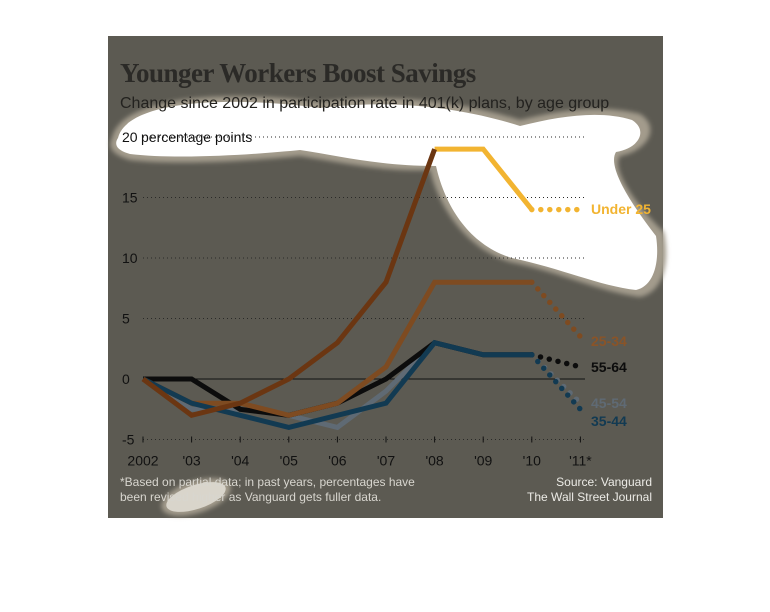 This screenshot has width=770, height=612. What do you see at coordinates (483, 461) in the screenshot?
I see `x-tick-label: '09` at bounding box center [483, 461].